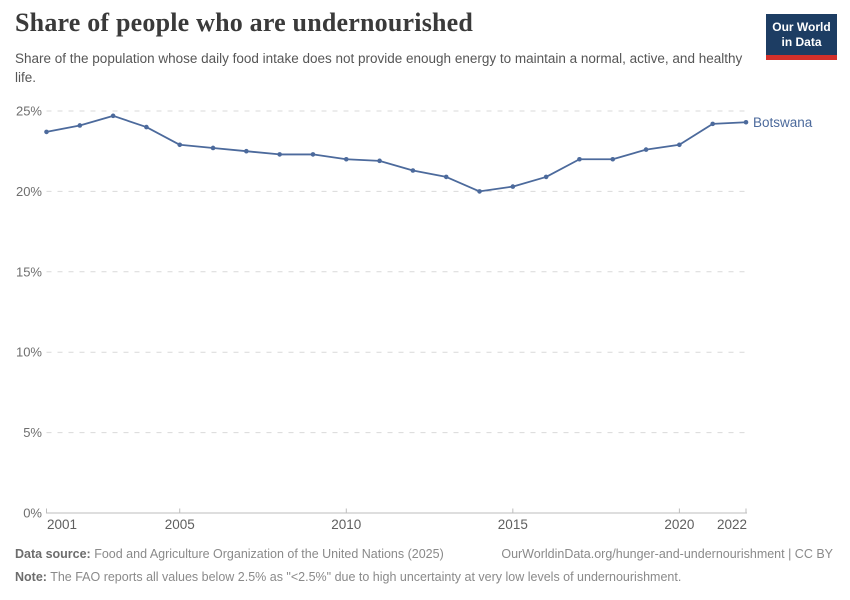 This screenshot has width=850, height=600. What do you see at coordinates (783, 122) in the screenshot?
I see `series-label-botswana: Botswana` at bounding box center [783, 122].